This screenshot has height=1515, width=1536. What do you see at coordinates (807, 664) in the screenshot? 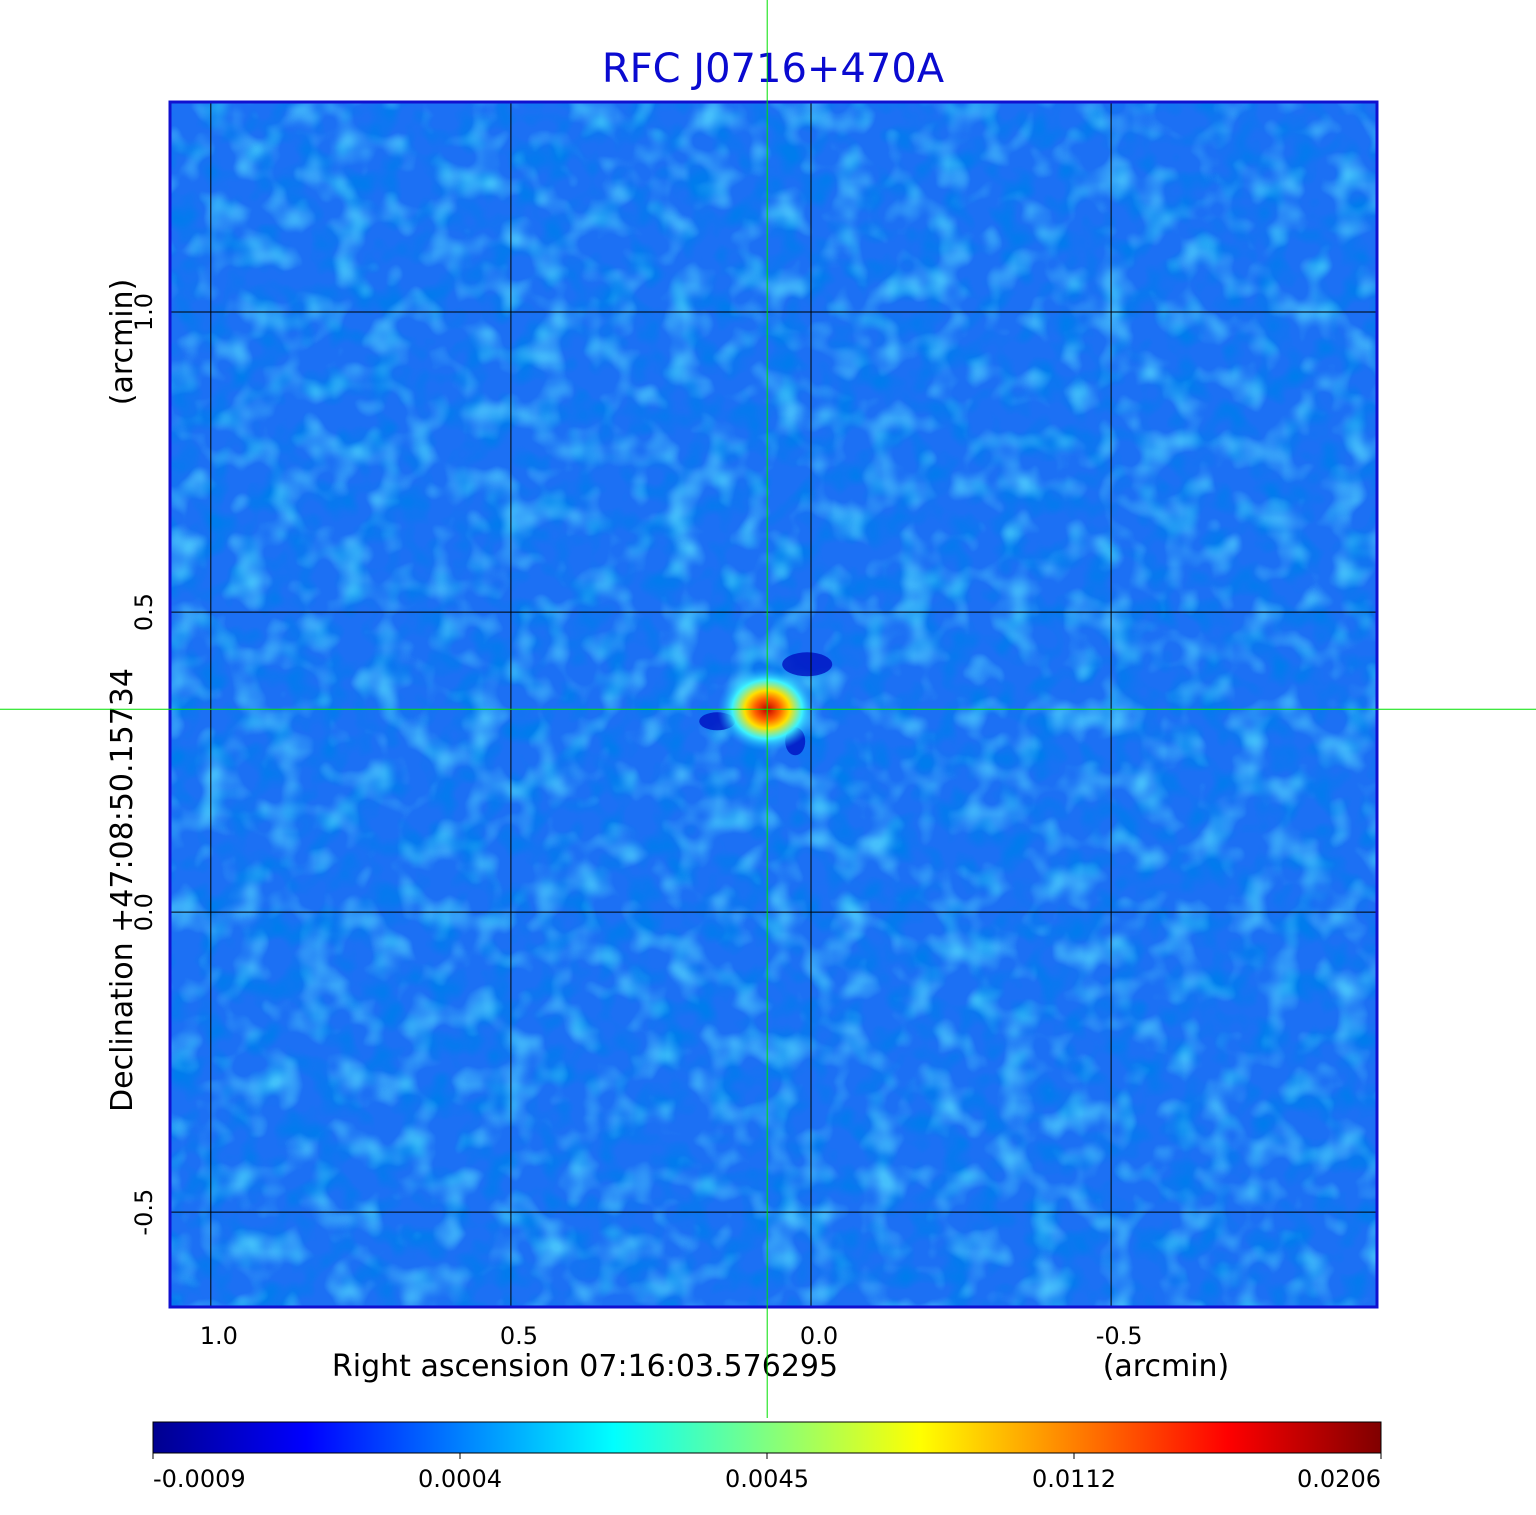
I see `source-sidelobe` at bounding box center [807, 664].